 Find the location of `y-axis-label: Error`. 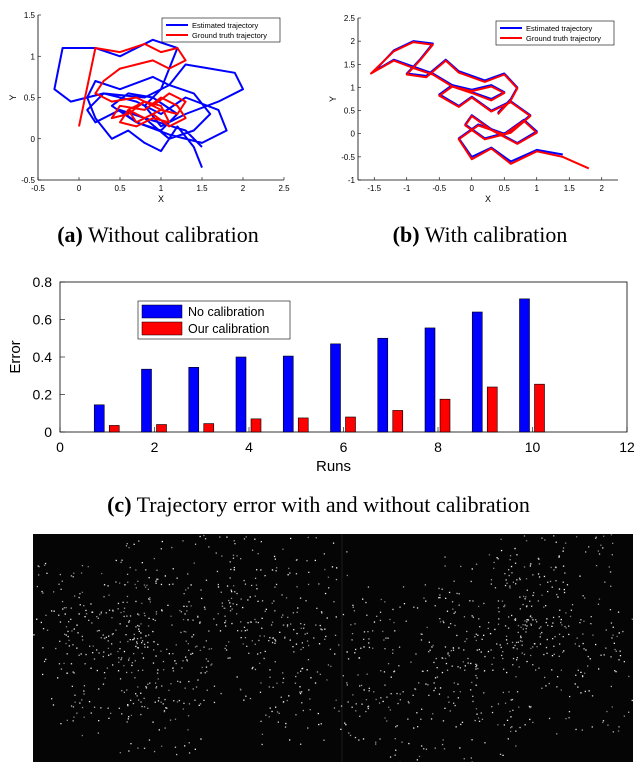

y-axis-label: Error is located at coordinates (15, 356).